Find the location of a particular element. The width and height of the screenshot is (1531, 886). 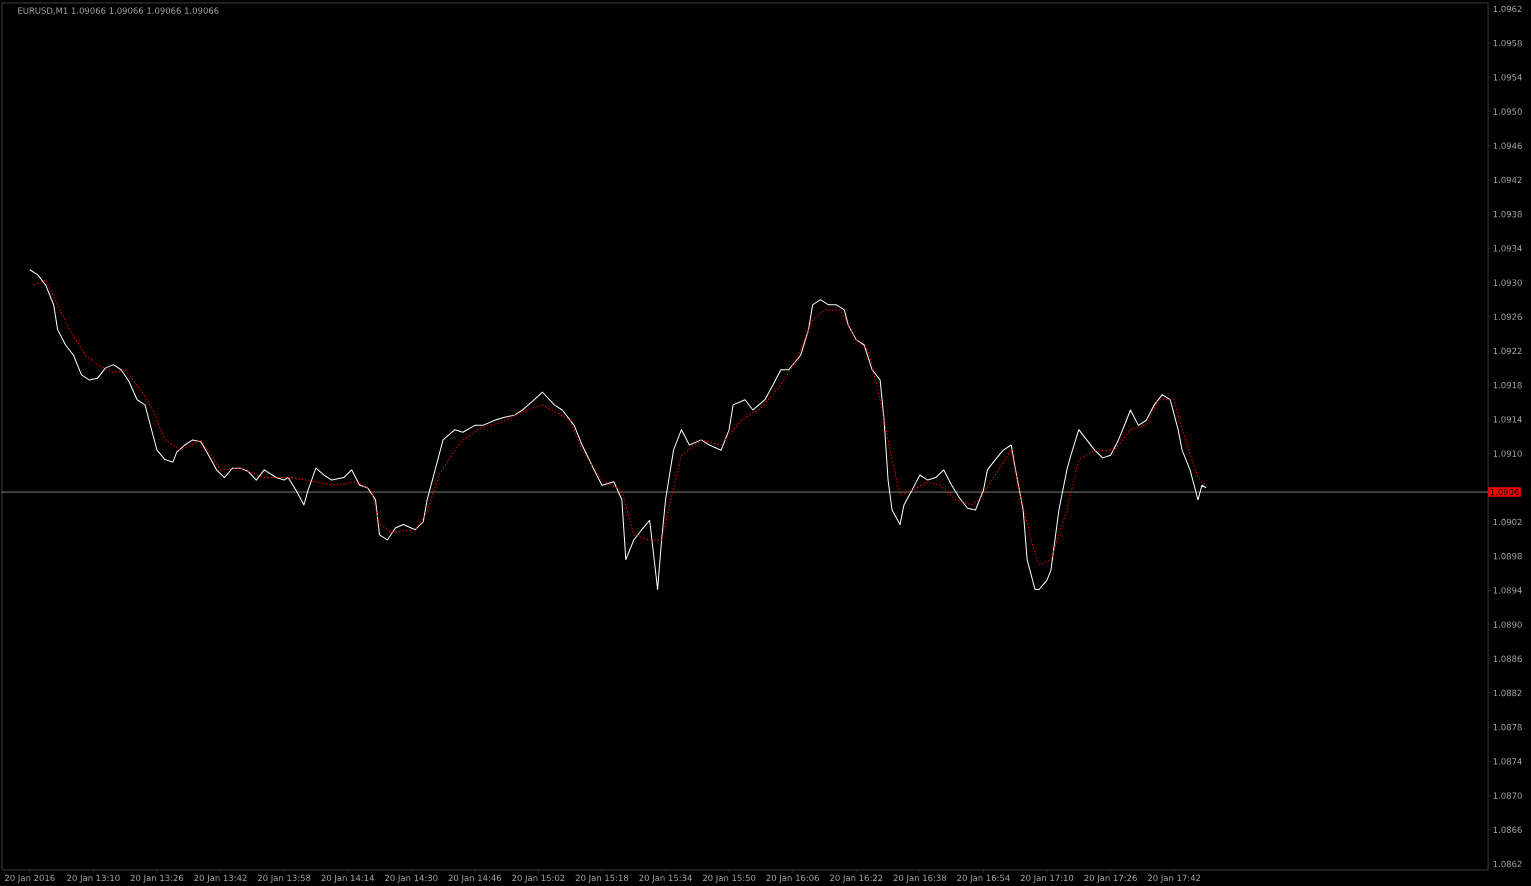

ref-line-label: 1.0906 is located at coordinates (1504, 492).